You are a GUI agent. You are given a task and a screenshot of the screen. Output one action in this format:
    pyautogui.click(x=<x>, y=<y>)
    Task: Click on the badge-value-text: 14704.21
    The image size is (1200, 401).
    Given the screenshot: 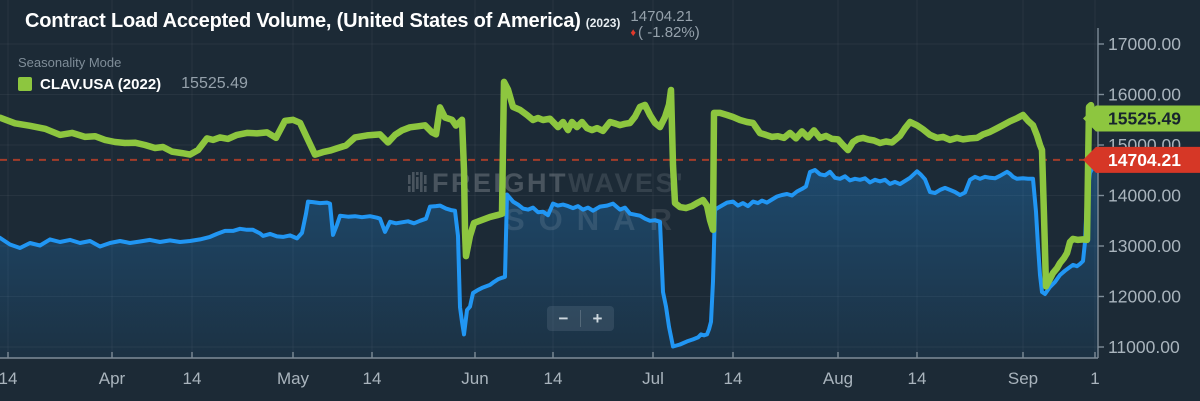 What is the action you would take?
    pyautogui.click(x=1144, y=160)
    